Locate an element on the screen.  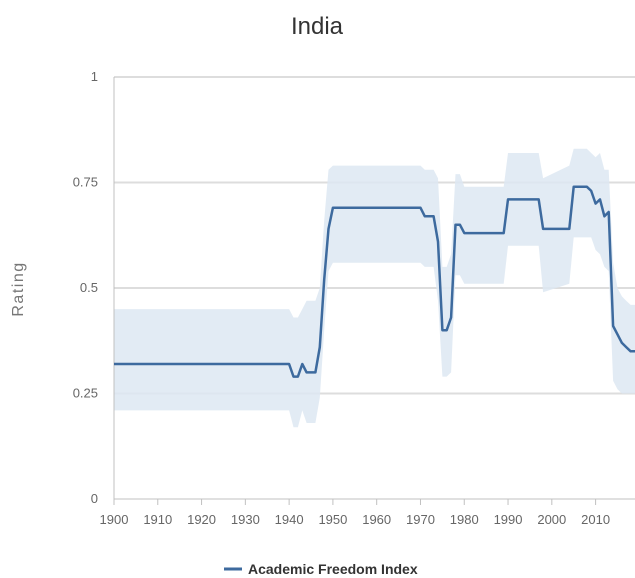
y-tick-label: 0.75 is located at coordinates (85, 182).